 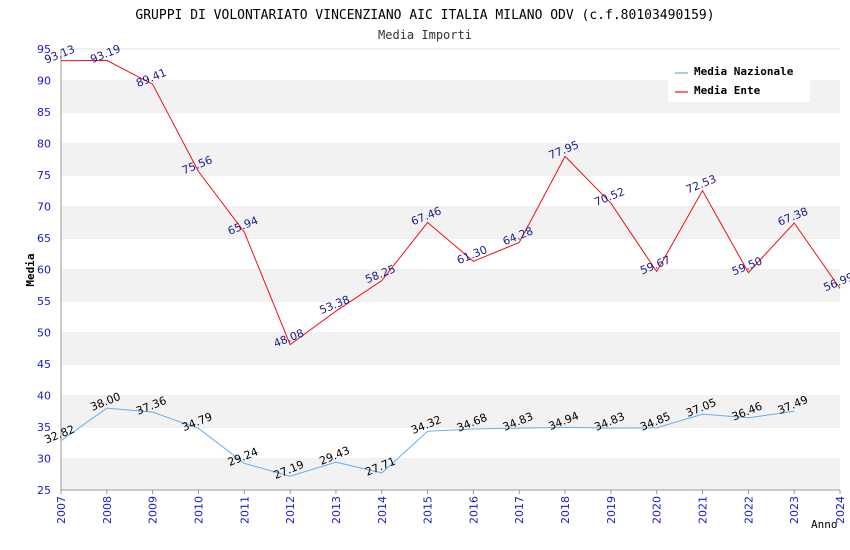 I want to click on y-tick-label: 85, so click(x=44, y=112).